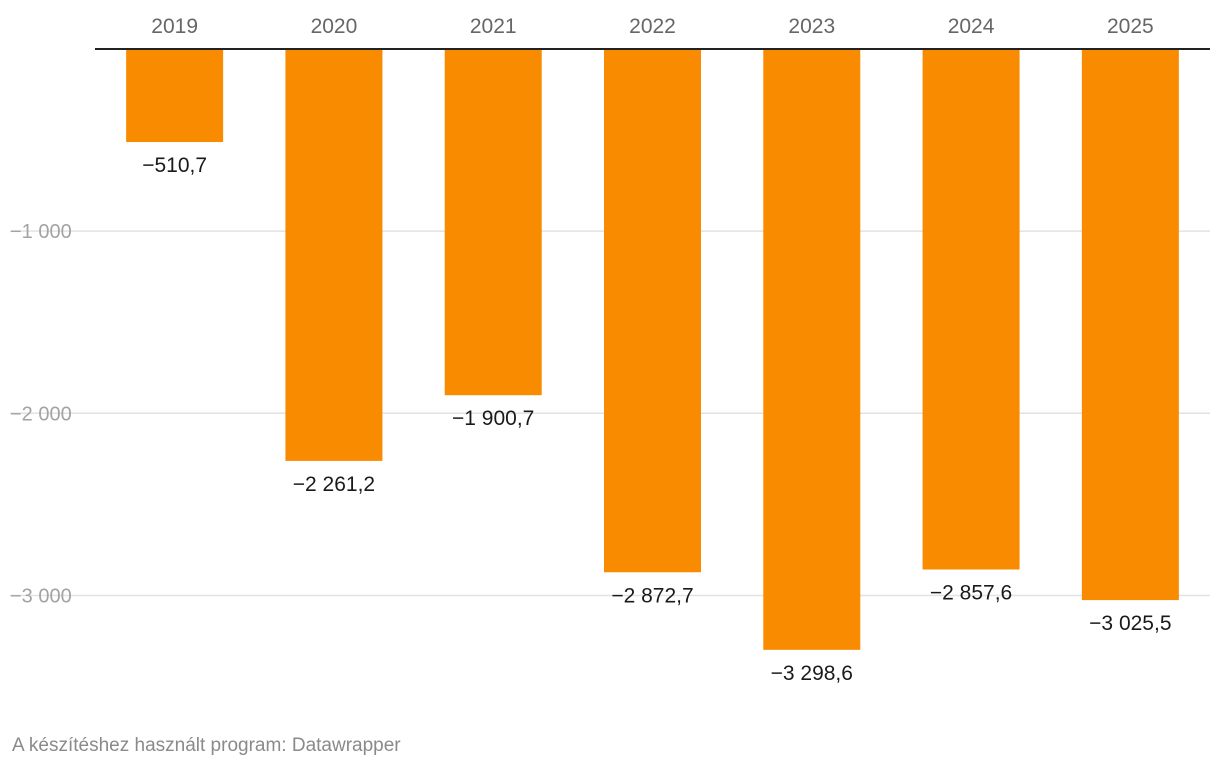 This screenshot has width=1220, height=770. Describe the element at coordinates (174, 165) in the screenshot. I see `bar-value-label: −510,7` at that location.